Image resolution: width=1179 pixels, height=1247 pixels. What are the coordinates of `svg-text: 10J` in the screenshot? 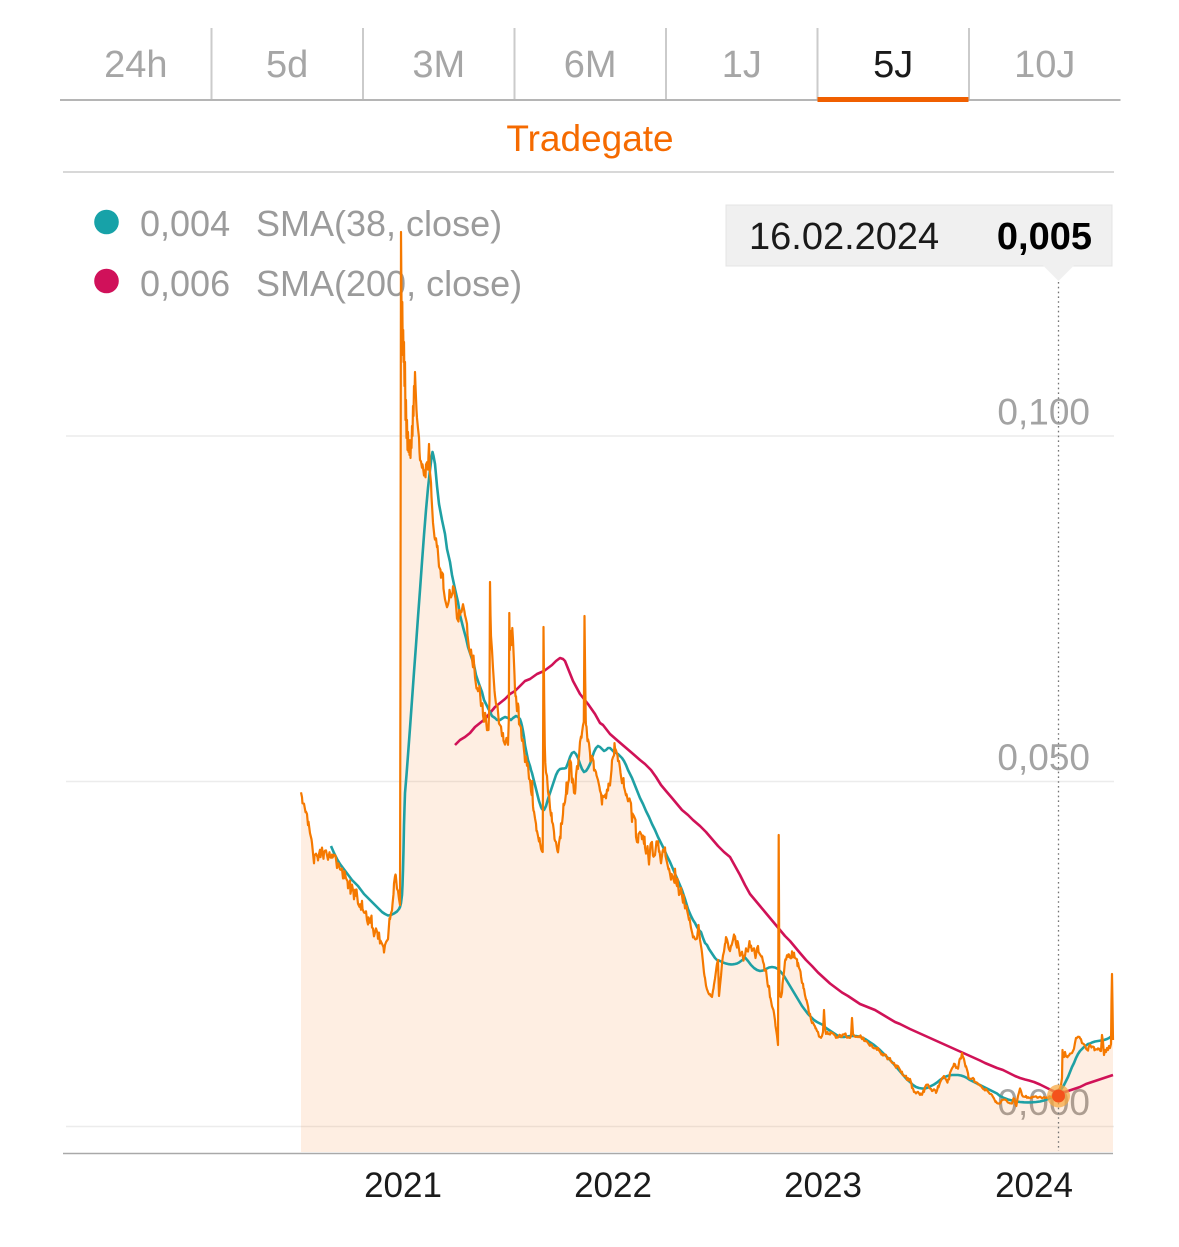 It's located at (1044, 65).